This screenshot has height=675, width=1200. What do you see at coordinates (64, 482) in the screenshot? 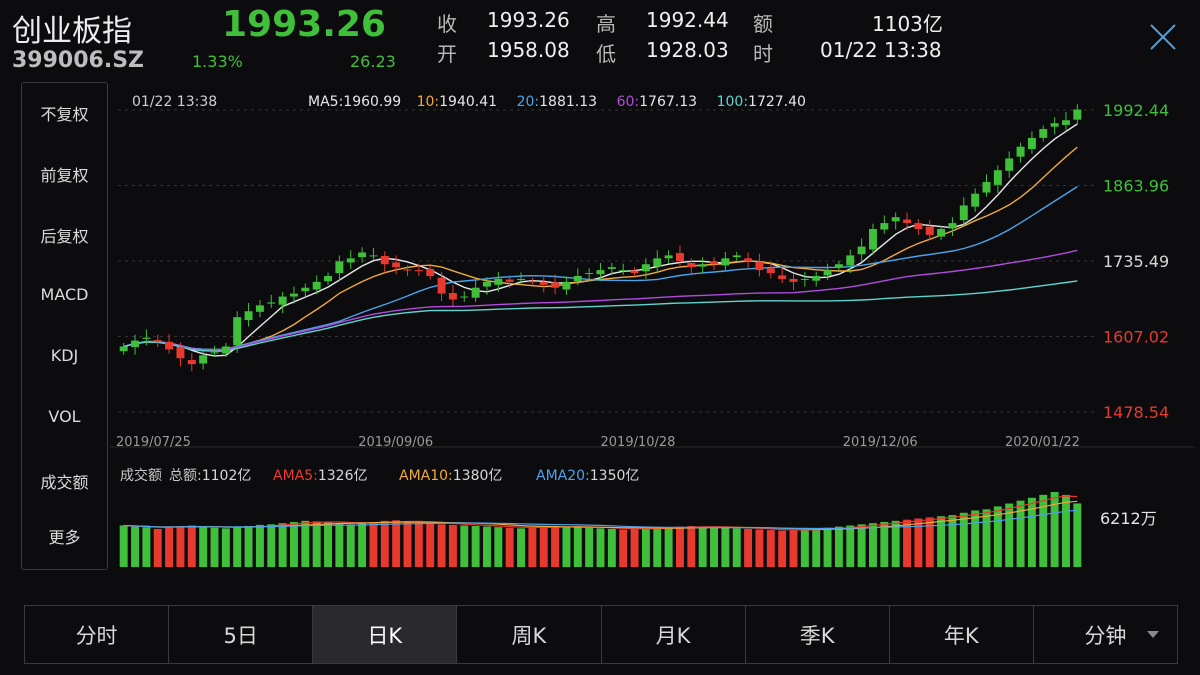
I see `sidebar-item-turnover: 成交额` at bounding box center [64, 482].